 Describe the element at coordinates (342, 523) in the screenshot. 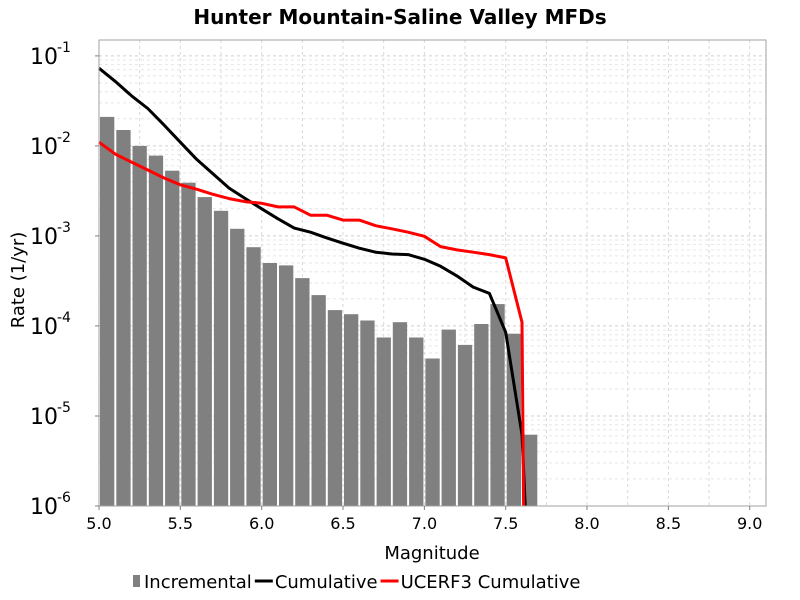

I see `x-tick-label: 6.5` at that location.